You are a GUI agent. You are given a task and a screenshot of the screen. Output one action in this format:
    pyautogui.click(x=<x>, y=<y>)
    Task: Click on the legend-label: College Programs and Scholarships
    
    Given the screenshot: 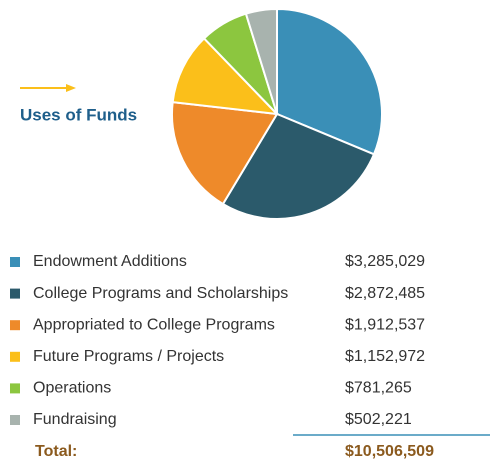 What is the action you would take?
    pyautogui.click(x=160, y=293)
    